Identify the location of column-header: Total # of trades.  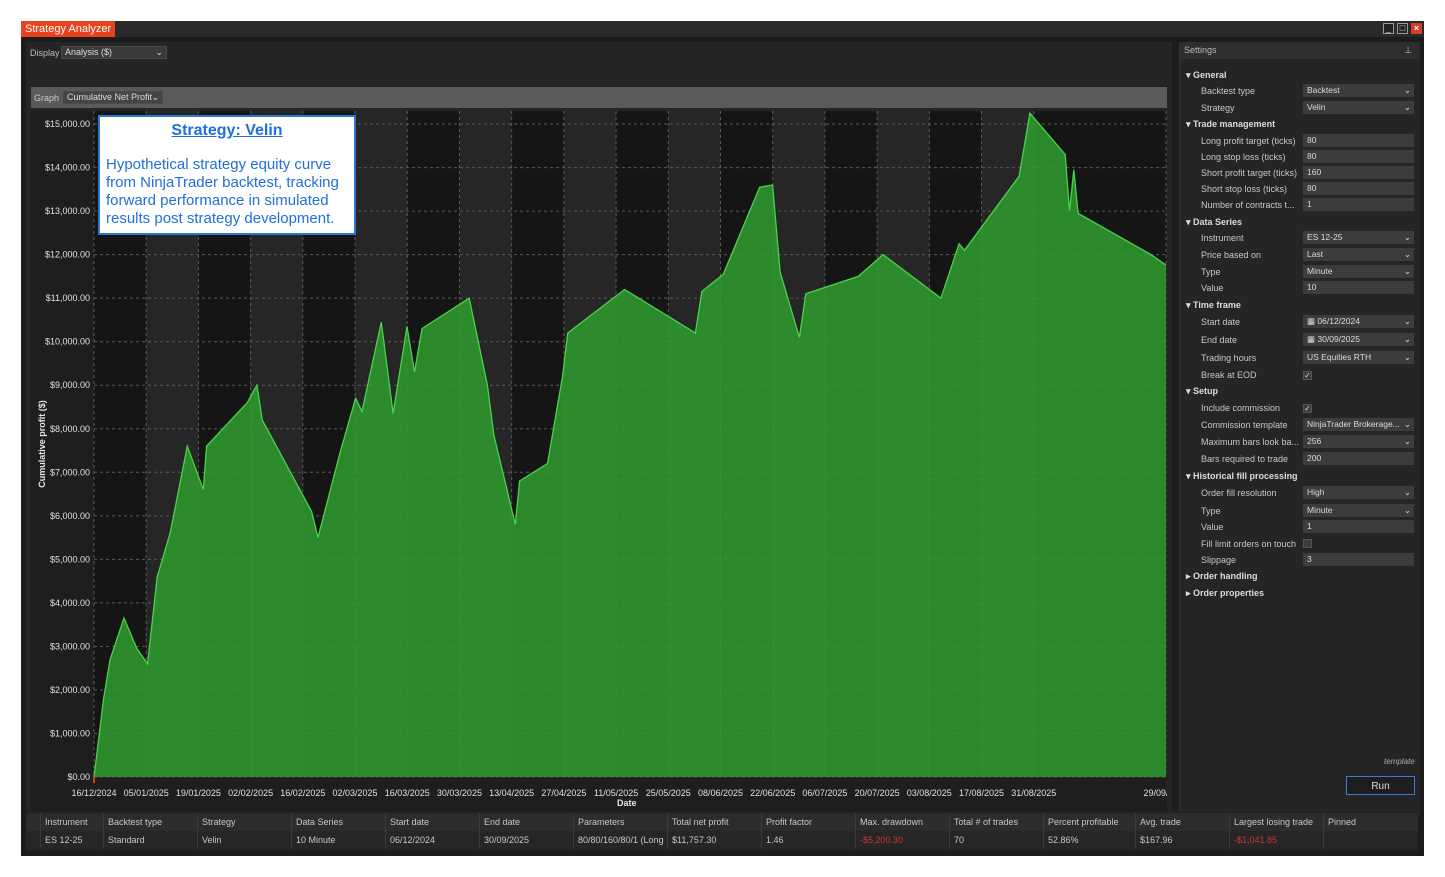
(996, 822).